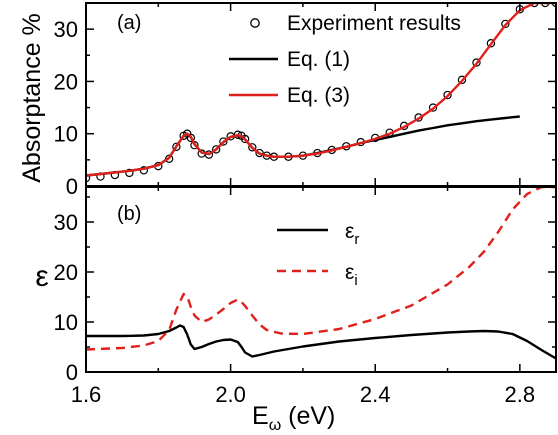 This screenshot has width=558, height=435. I want to click on legend-eps-i-label: εi, so click(351, 275).